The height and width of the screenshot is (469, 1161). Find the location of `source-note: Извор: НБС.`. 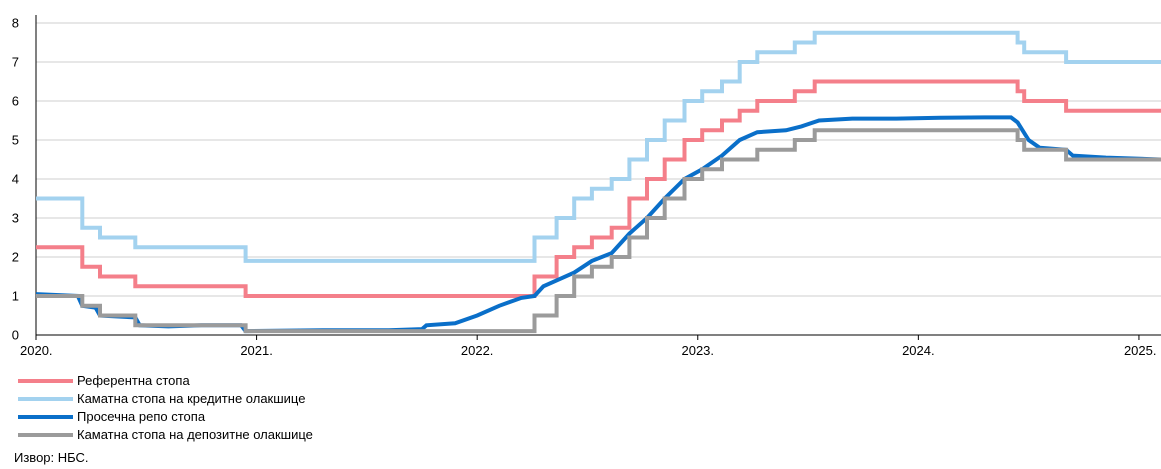

source-note: Извор: НБС. is located at coordinates (51, 457).